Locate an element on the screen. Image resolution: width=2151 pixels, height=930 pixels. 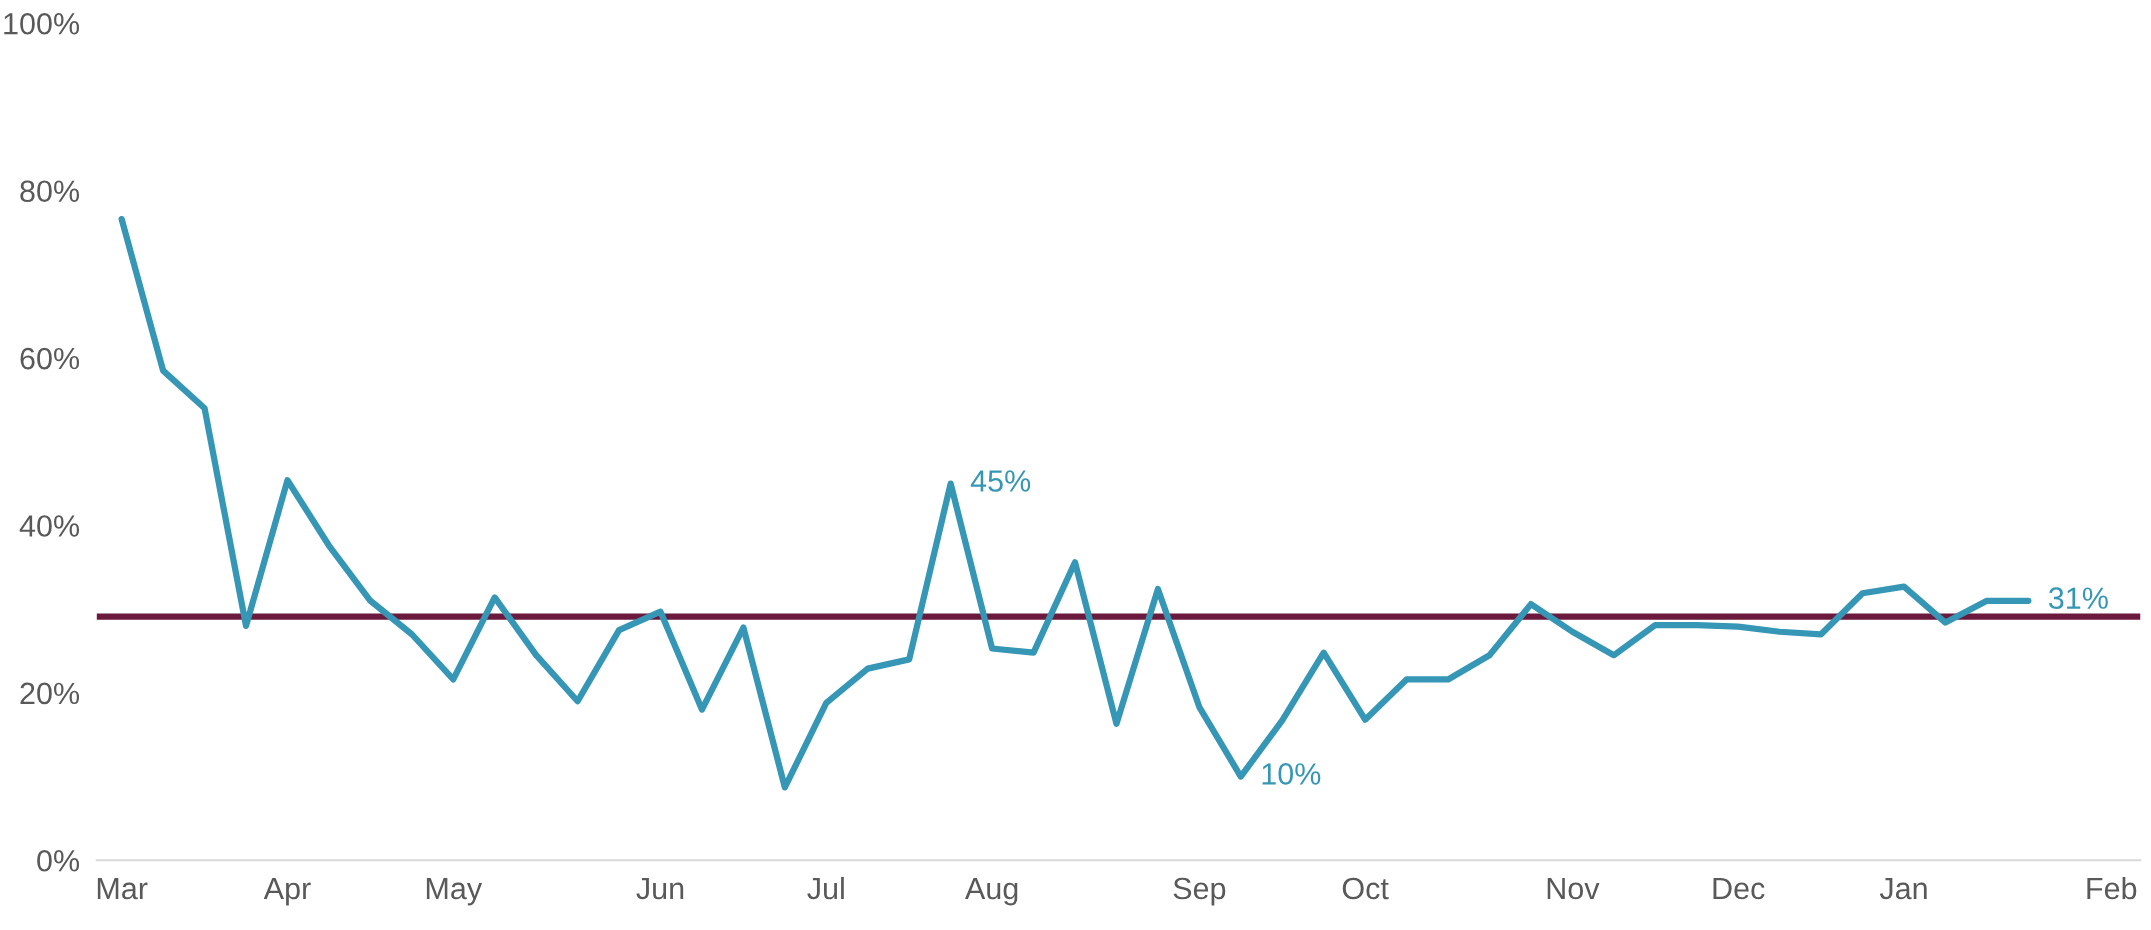
x-tick-label: Feb is located at coordinates (2112, 888).